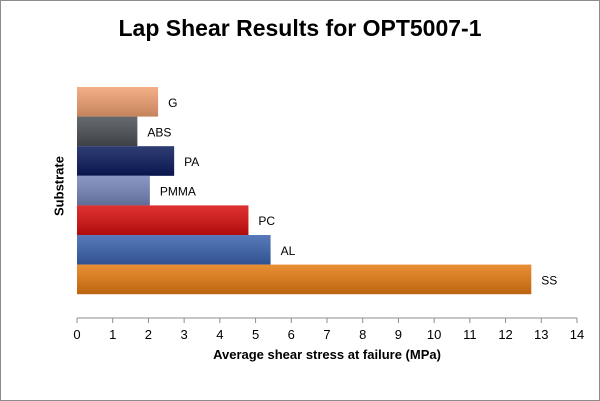 This screenshot has width=600, height=401. I want to click on x-tick-label: 2, so click(148, 334).